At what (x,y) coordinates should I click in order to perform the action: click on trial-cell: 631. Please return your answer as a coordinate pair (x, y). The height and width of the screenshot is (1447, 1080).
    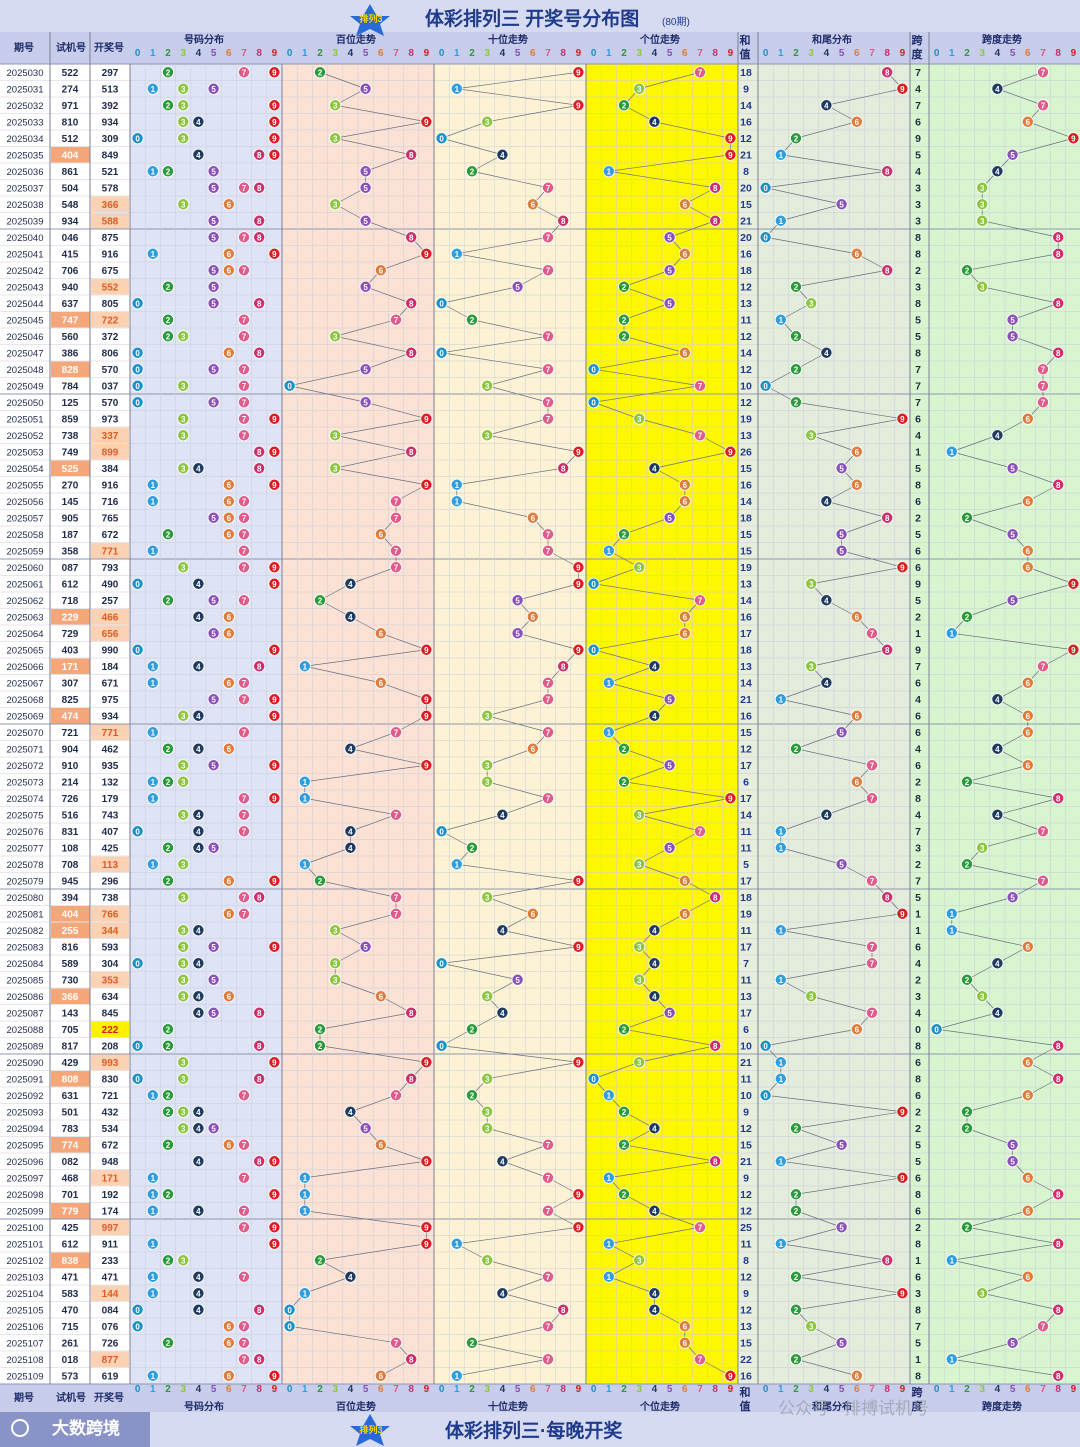
    Looking at the image, I should click on (70, 1096).